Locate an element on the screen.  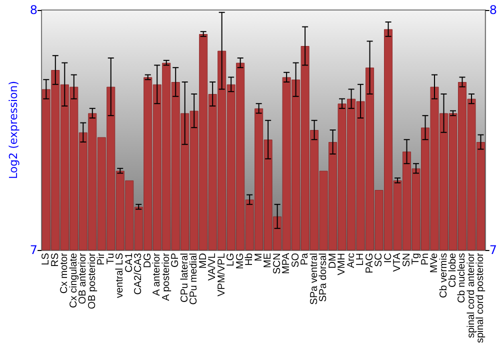
x-tick-label: SO is located at coordinates (296, 260).